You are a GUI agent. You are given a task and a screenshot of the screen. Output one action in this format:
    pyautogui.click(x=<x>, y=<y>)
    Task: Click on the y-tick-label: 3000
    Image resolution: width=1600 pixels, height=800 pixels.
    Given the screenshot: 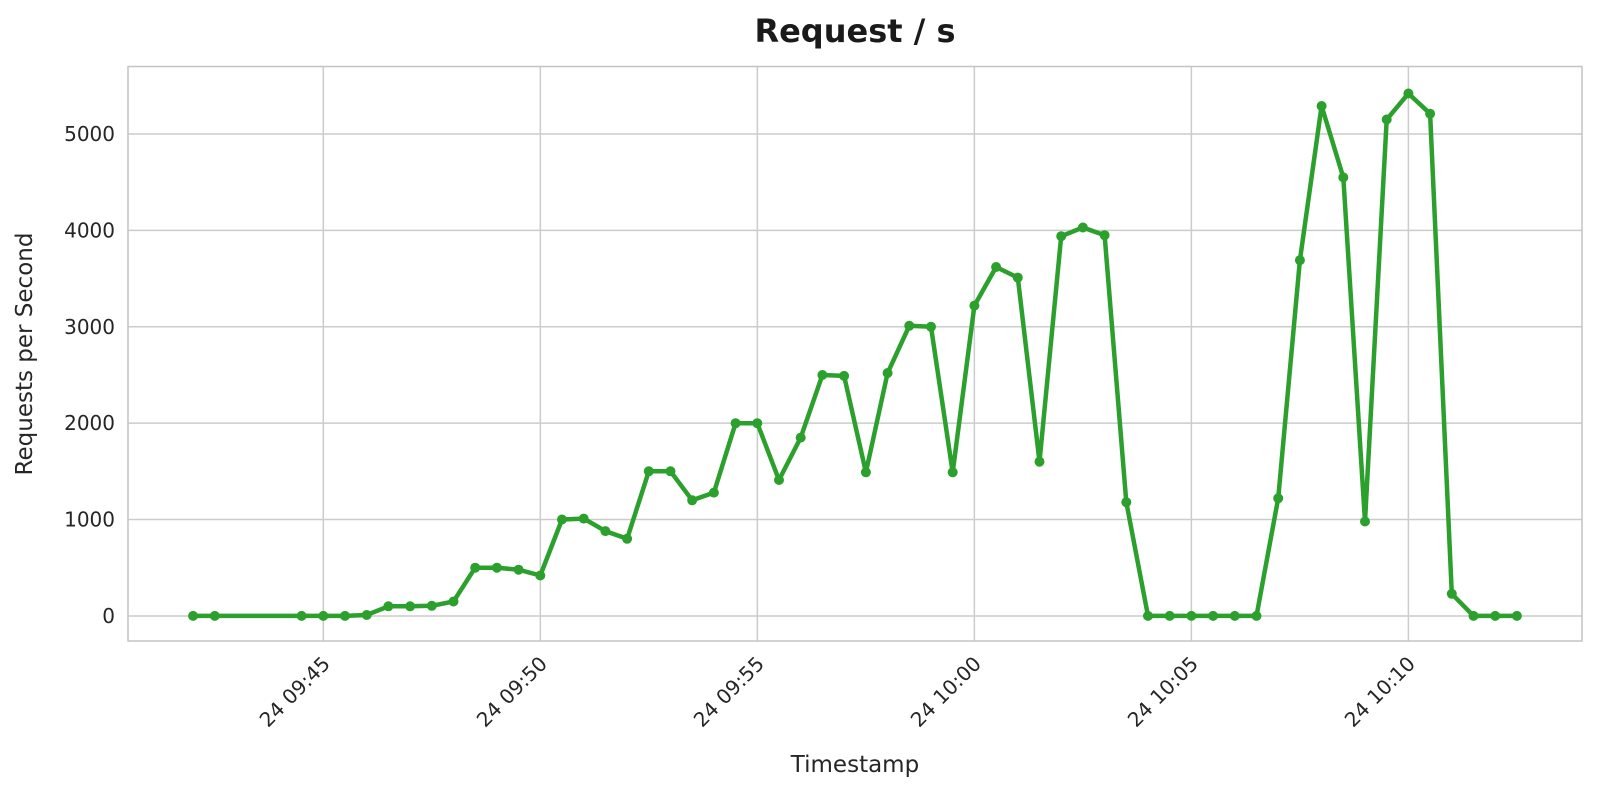 What is the action you would take?
    pyautogui.click(x=89, y=327)
    